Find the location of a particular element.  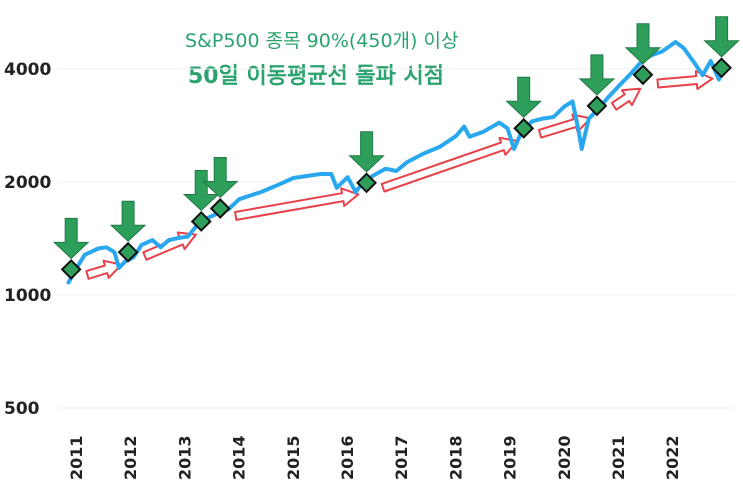

y-tick-2000: 2000 is located at coordinates (27, 183).